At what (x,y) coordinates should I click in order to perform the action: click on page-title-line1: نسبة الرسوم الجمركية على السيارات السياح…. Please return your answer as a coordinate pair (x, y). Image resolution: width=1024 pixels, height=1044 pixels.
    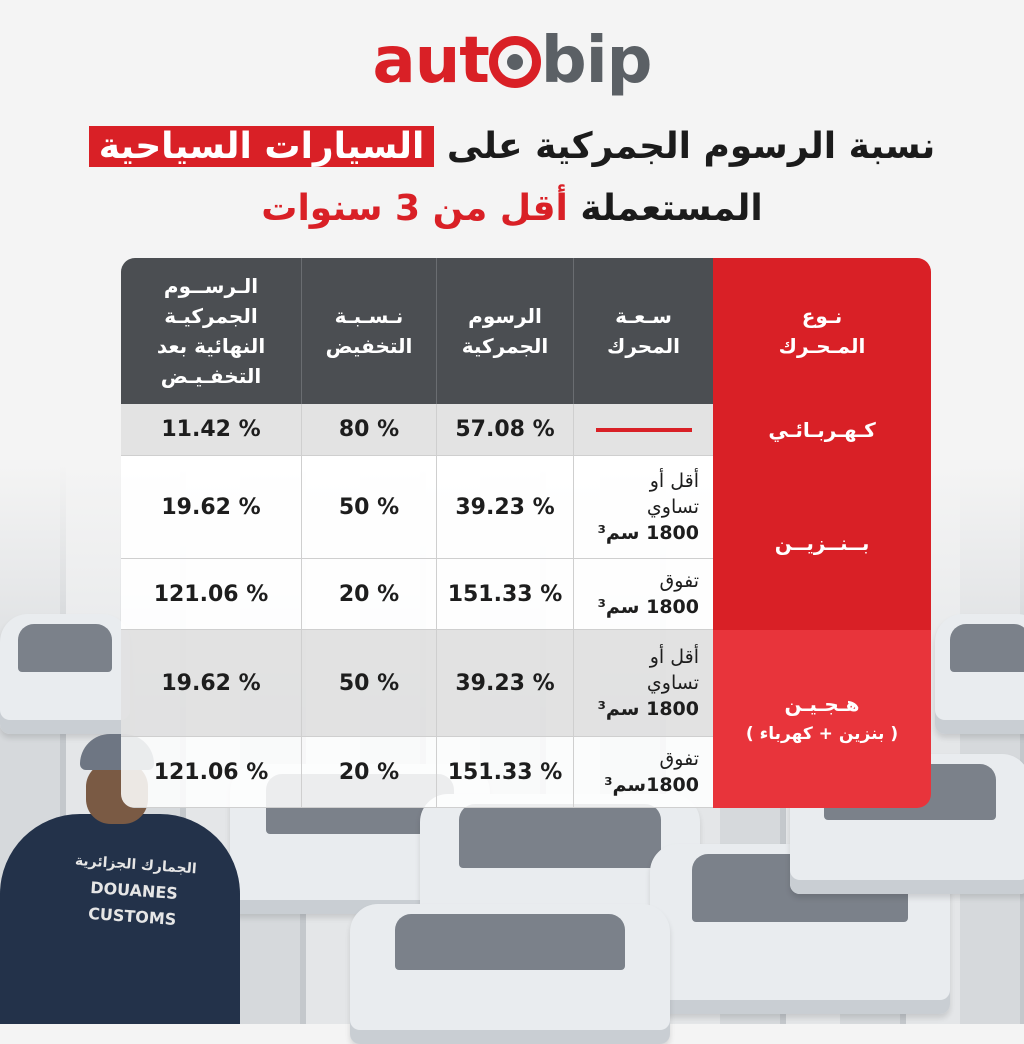
    Looking at the image, I should click on (512, 146).